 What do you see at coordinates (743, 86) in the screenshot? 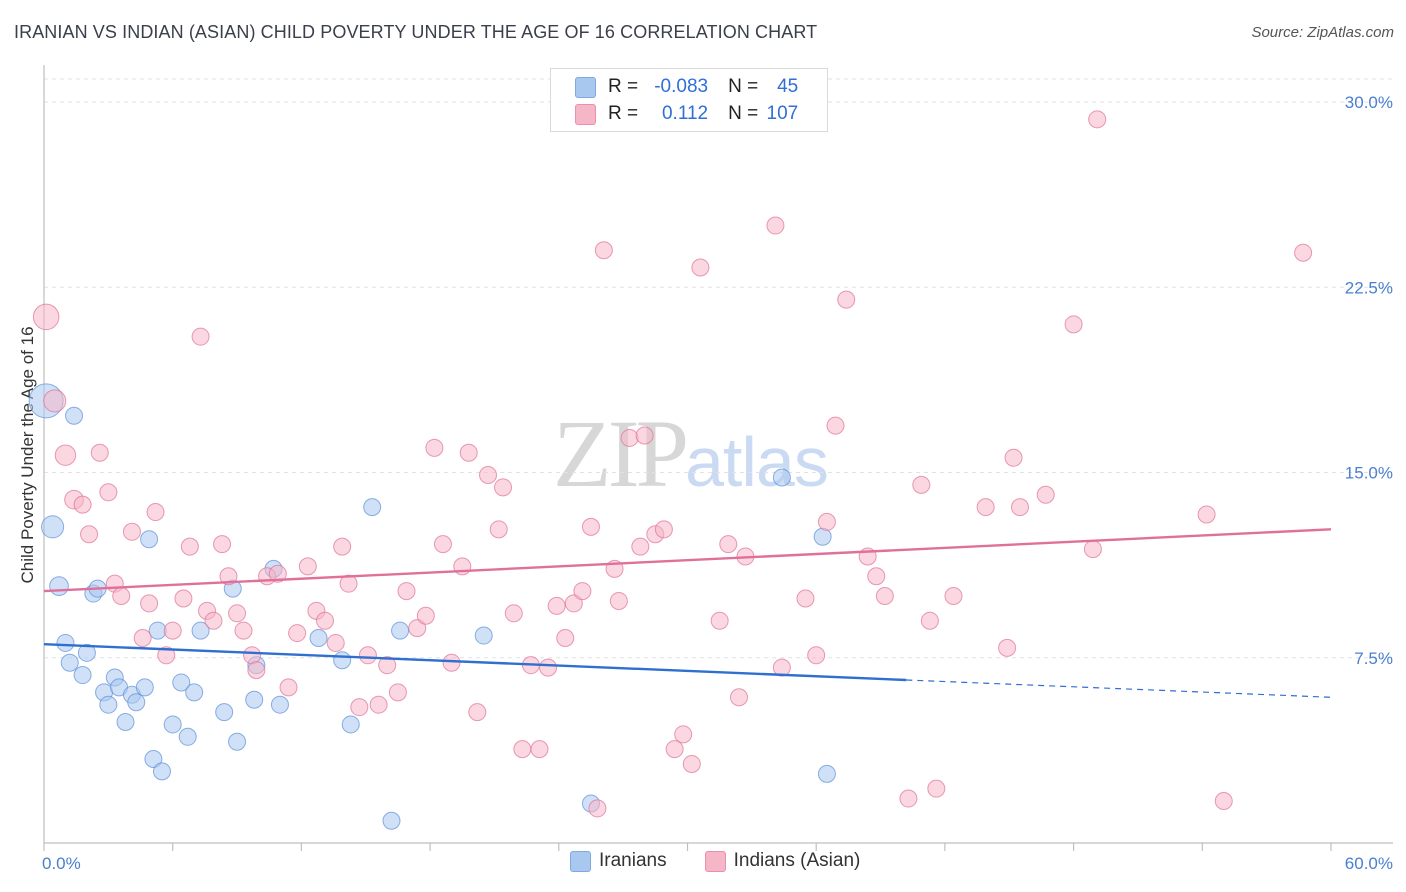
I see `legend-n-label: N =` at bounding box center [743, 86].